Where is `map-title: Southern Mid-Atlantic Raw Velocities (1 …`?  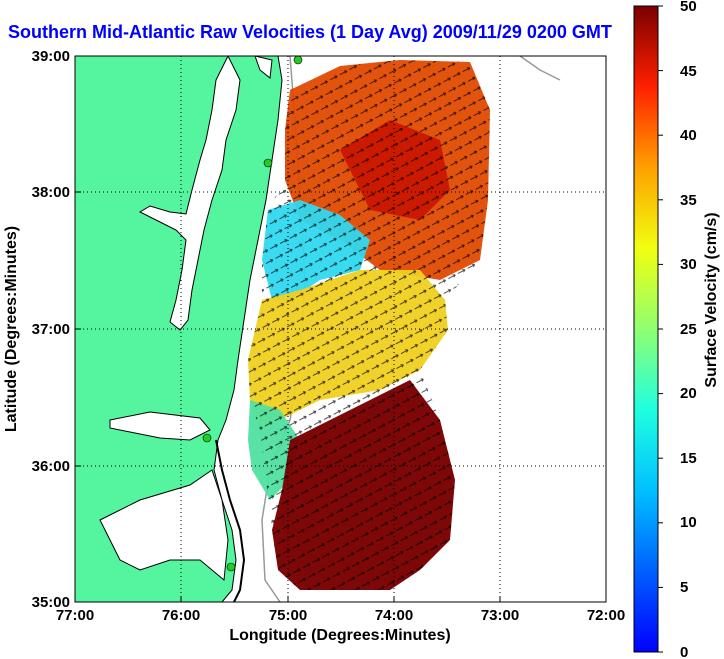
map-title: Southern Mid-Atlantic Raw Velocities (1 … is located at coordinates (310, 32).